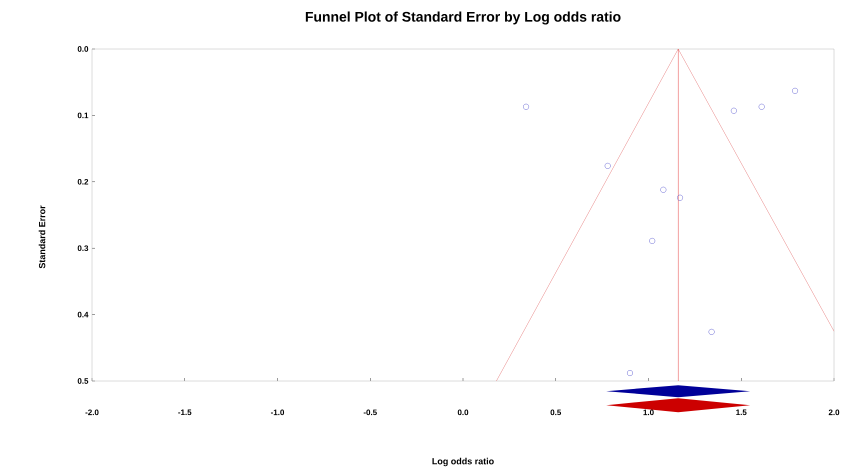 Image resolution: width=844 pixels, height=474 pixels. What do you see at coordinates (463, 18) in the screenshot?
I see `chart-title: Funnel Plot of Standard Error by Log odds ratio` at bounding box center [463, 18].